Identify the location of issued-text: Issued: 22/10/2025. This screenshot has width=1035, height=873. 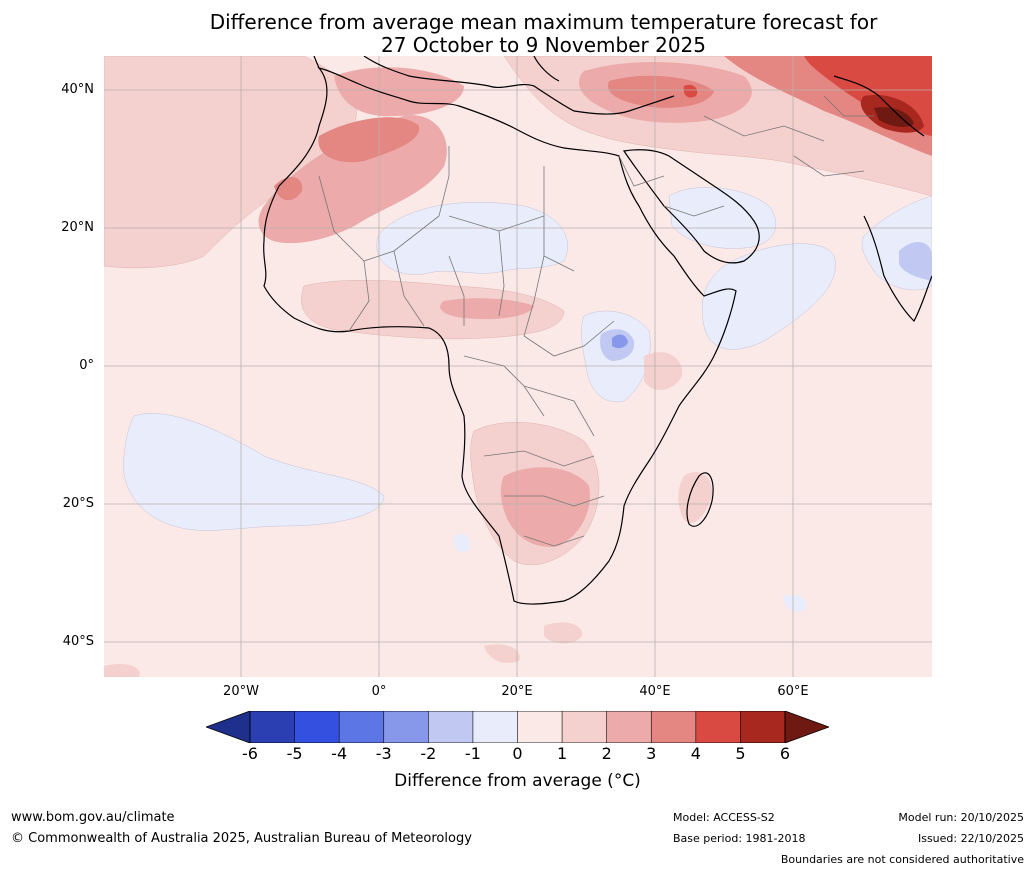
(970, 838).